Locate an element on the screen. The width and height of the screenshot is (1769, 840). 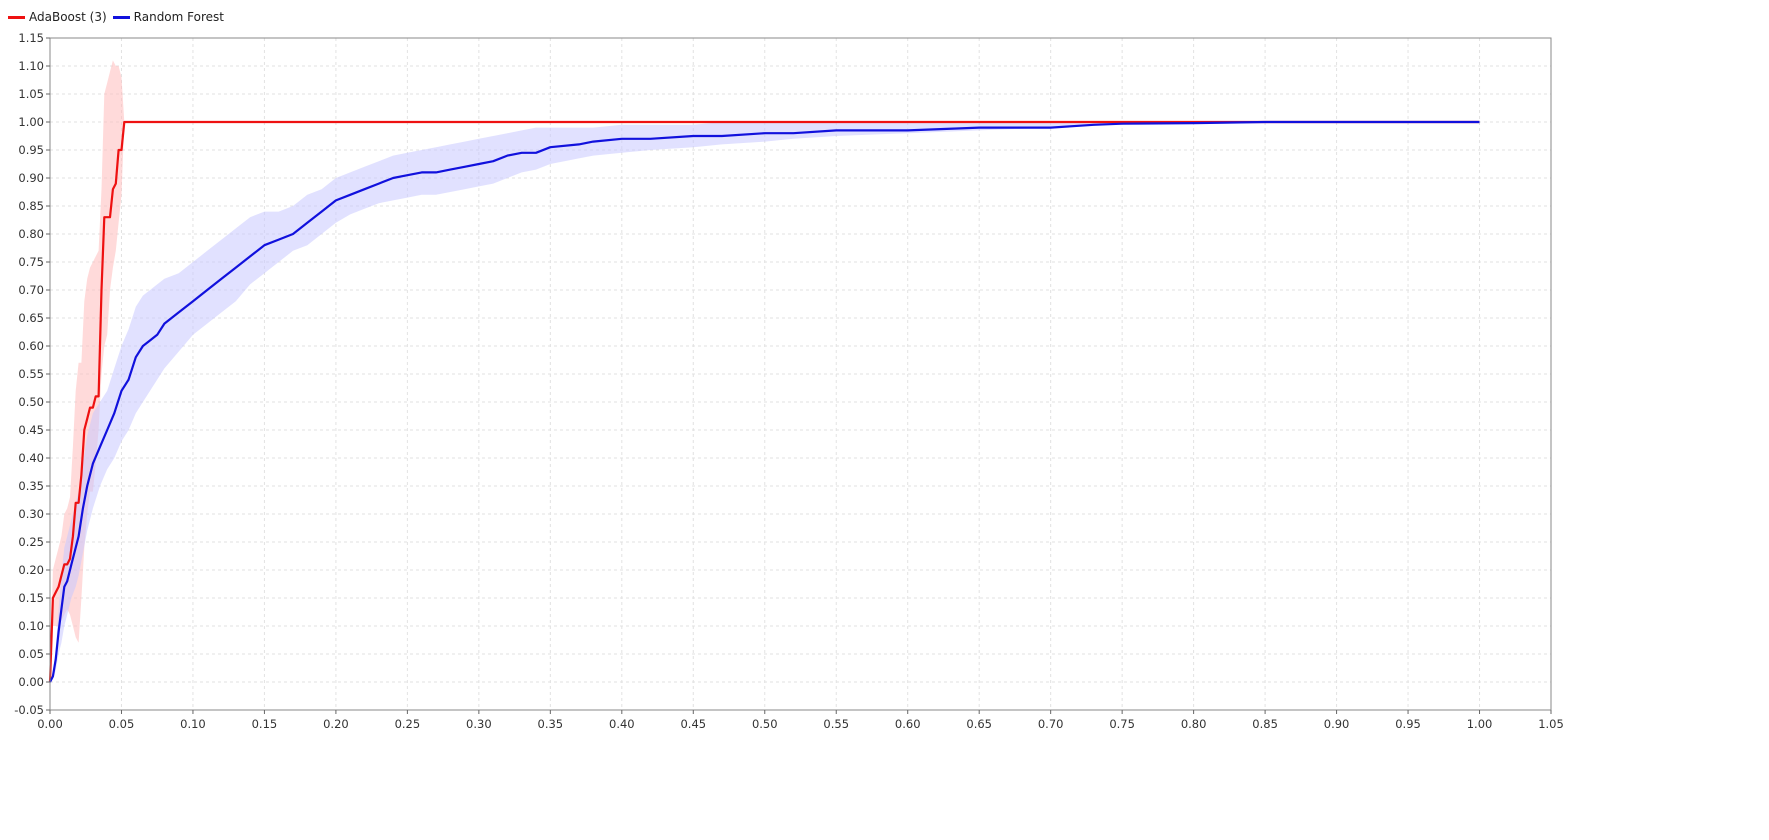
x-tick-label: 0.65 is located at coordinates (979, 724).